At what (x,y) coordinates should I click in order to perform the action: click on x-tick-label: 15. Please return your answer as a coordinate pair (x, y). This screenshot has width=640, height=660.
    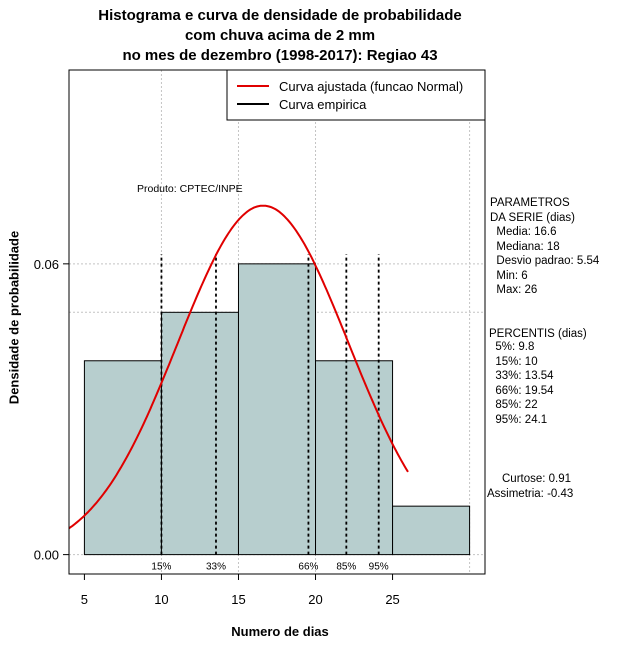
    Looking at the image, I should click on (238, 599).